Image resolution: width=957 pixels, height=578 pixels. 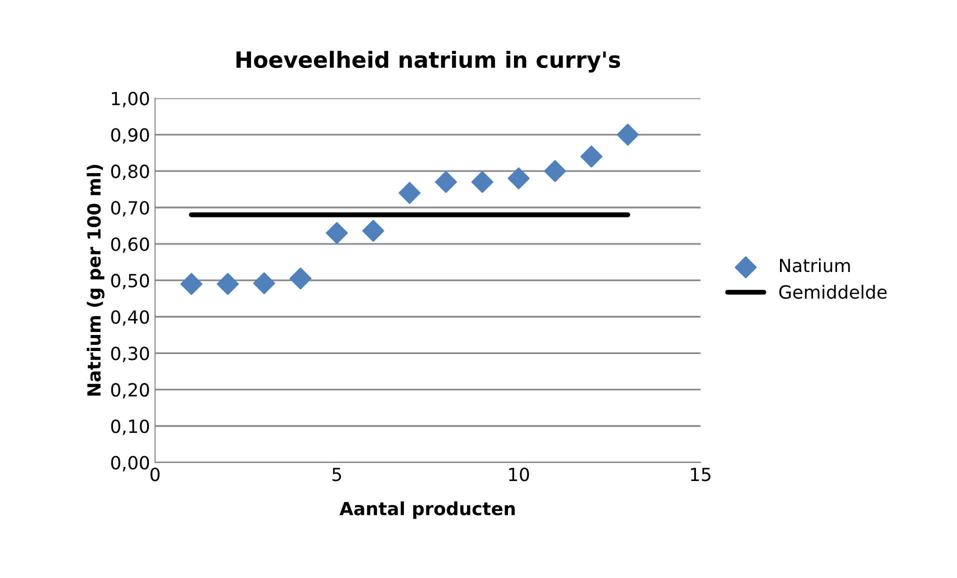 What do you see at coordinates (519, 475) in the screenshot?
I see `x-tick-label: 10` at bounding box center [519, 475].